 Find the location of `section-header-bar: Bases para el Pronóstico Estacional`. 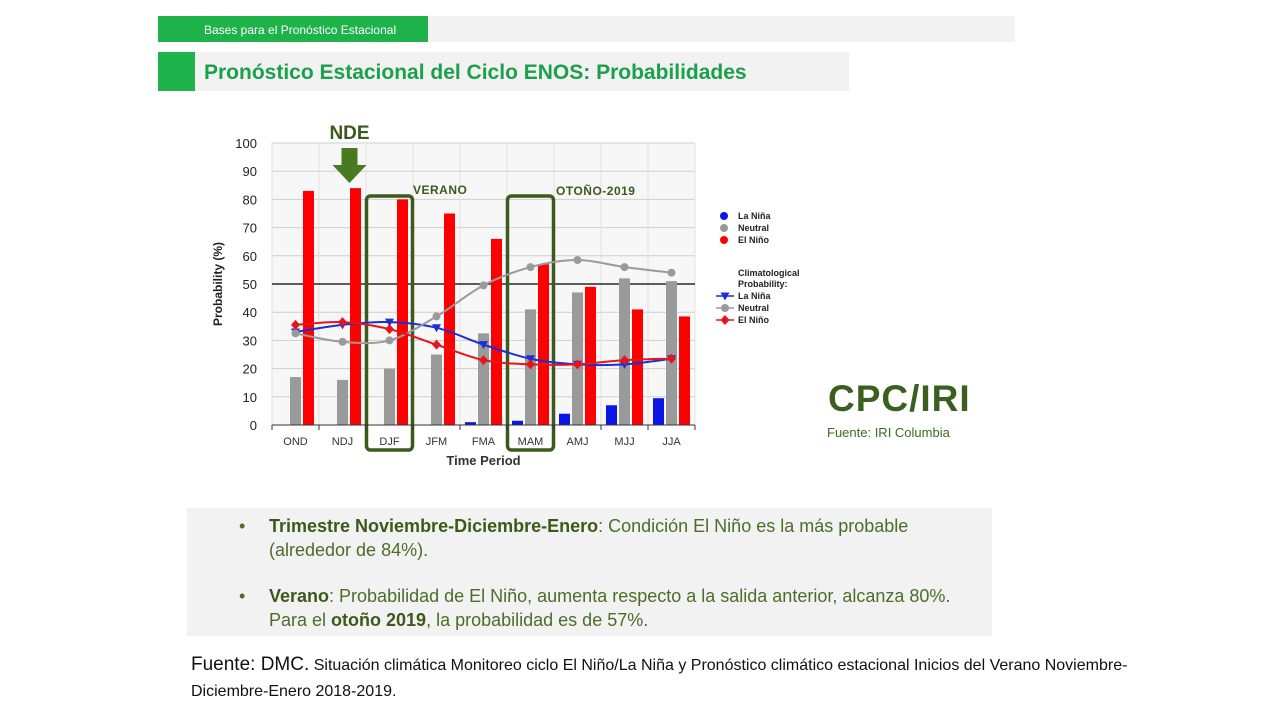

section-header-bar: Bases para el Pronóstico Estacional is located at coordinates (586, 29).